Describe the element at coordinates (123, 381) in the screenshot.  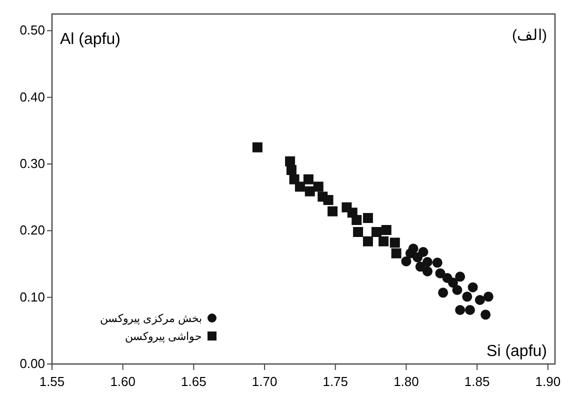
I see `x-tick-label: 1.60` at that location.